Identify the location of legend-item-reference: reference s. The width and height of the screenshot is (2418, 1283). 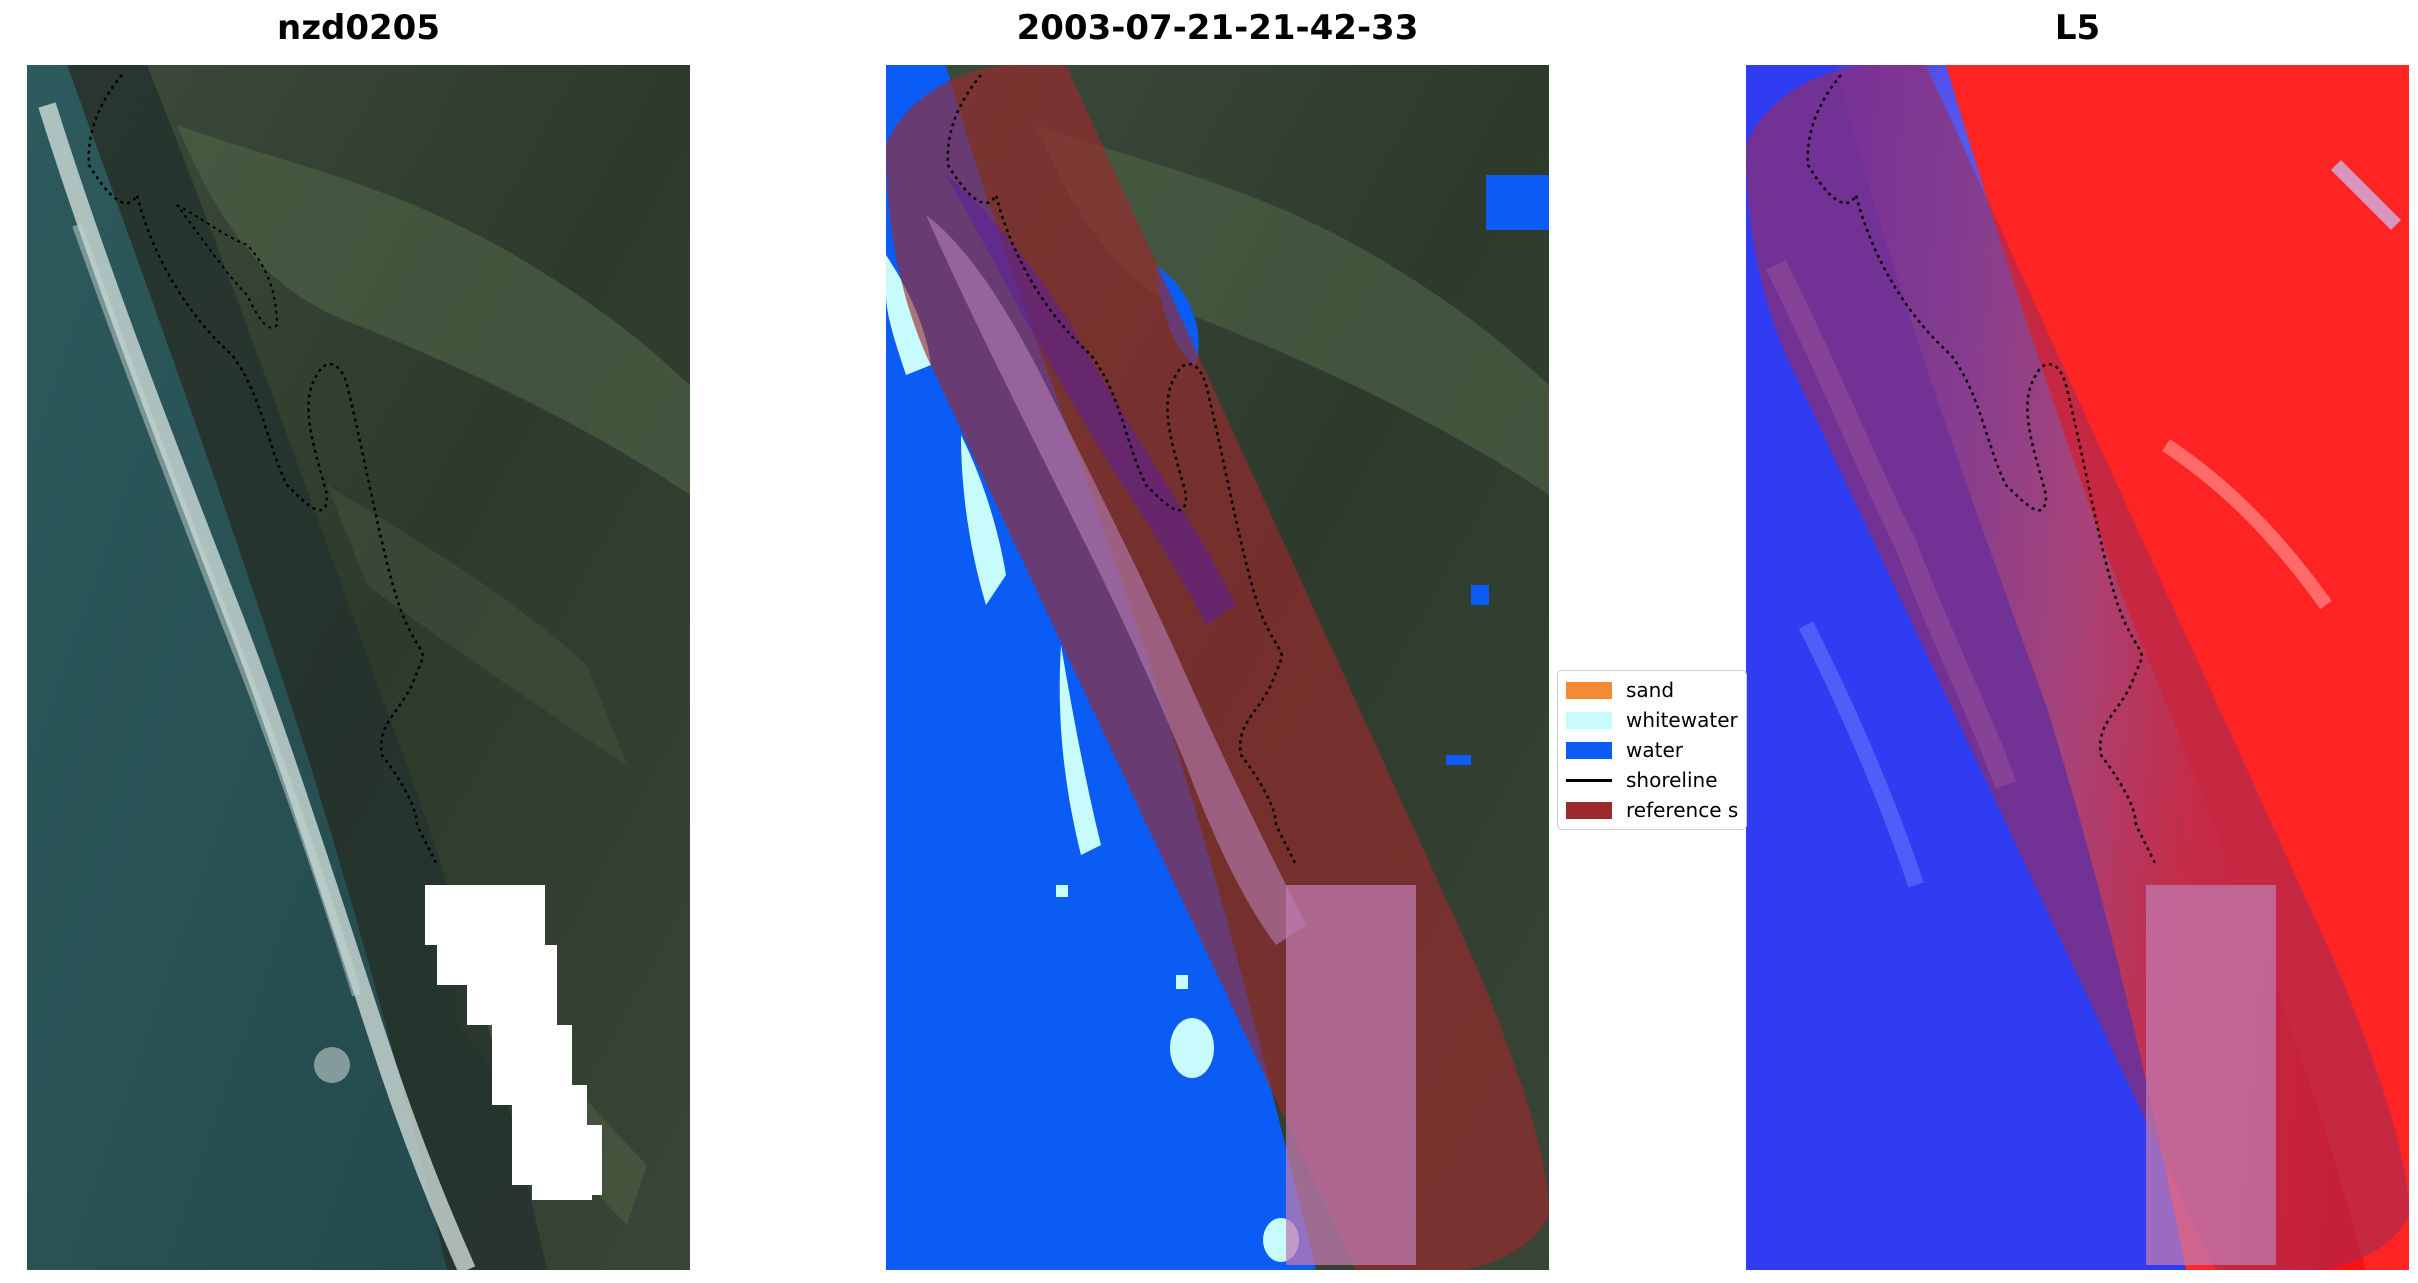
(1652, 810).